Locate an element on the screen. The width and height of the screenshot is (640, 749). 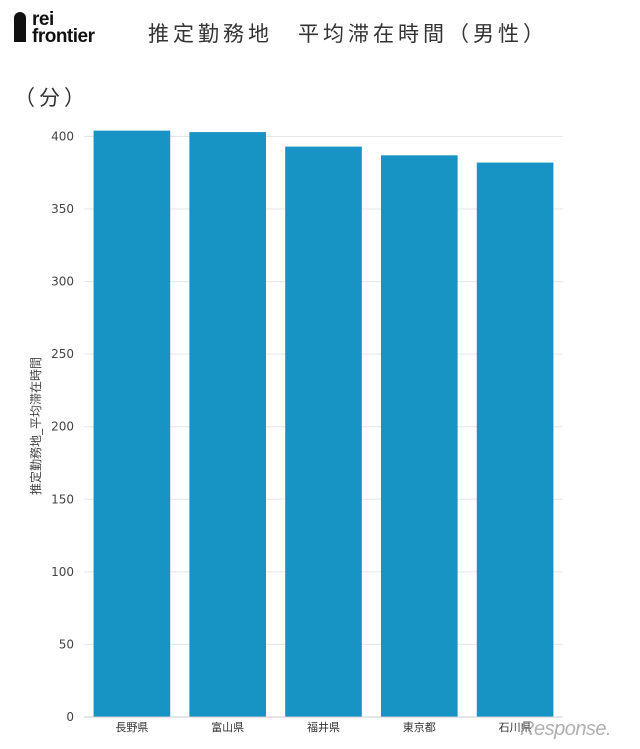
y-tick-label: 350 is located at coordinates (62, 209).